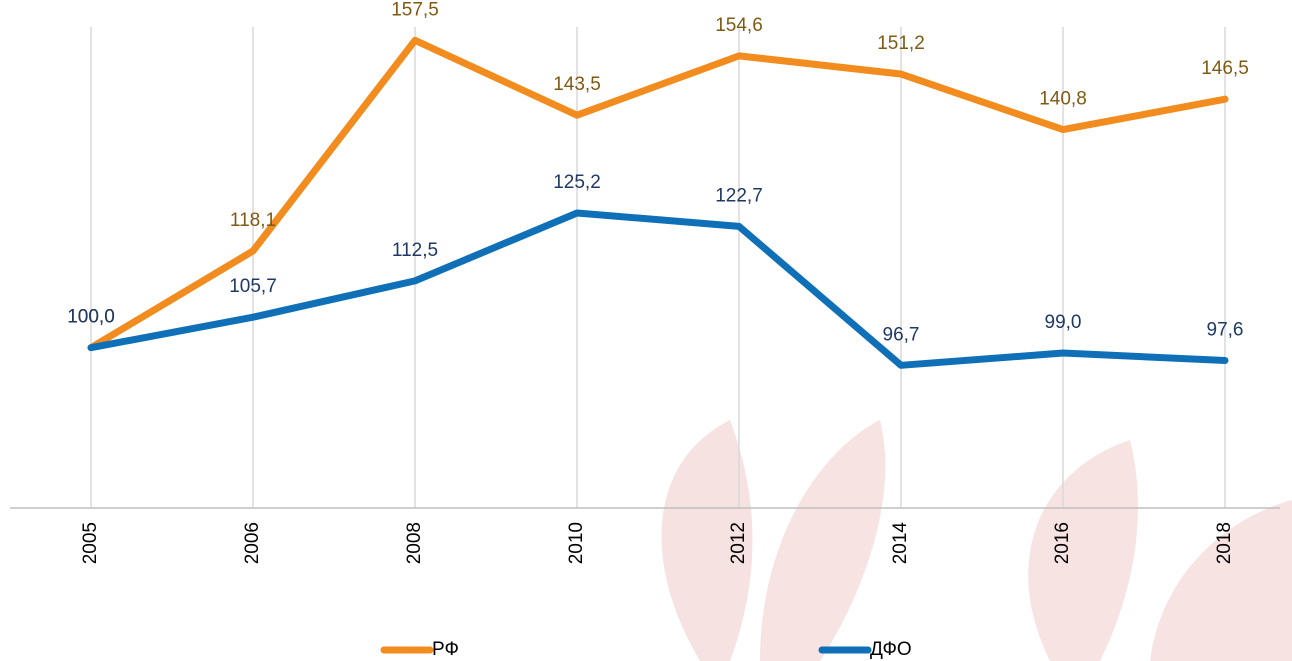 The width and height of the screenshot is (1292, 661). Describe the element at coordinates (901, 334) in the screenshot. I see `data-label: 96,7` at that location.